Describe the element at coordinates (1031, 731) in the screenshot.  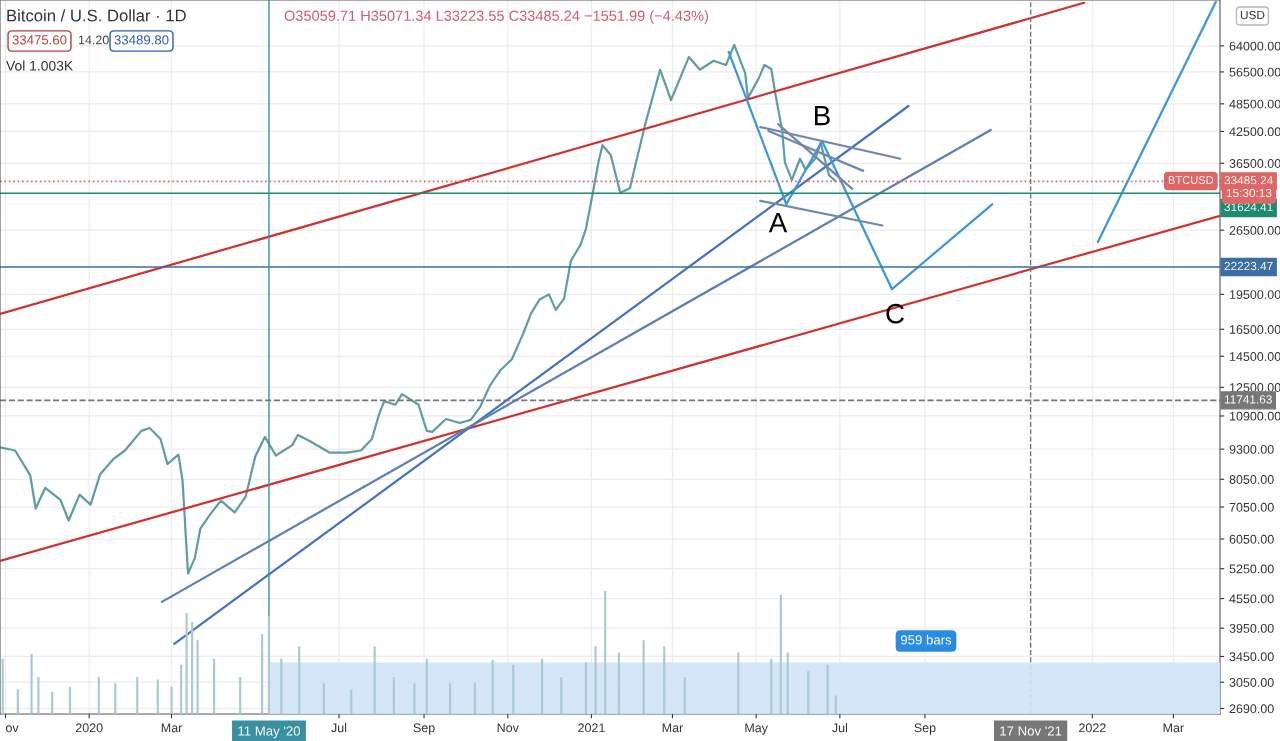
I see `ref-line-label: 17 Nov '21` at that location.